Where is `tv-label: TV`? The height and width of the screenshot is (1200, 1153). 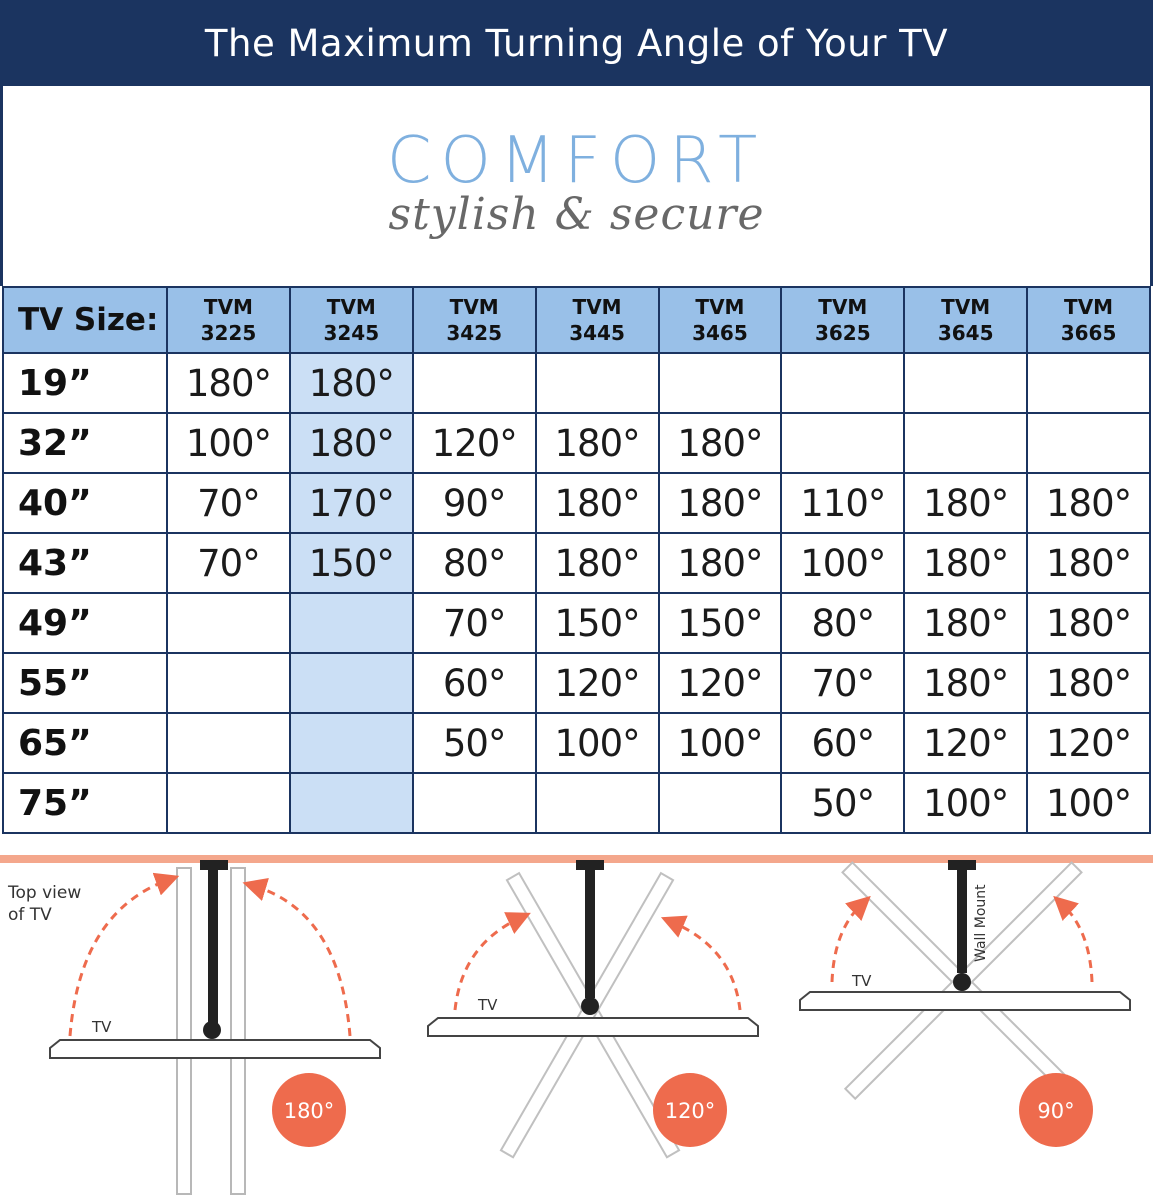
tv-label: TV is located at coordinates (101, 1027).